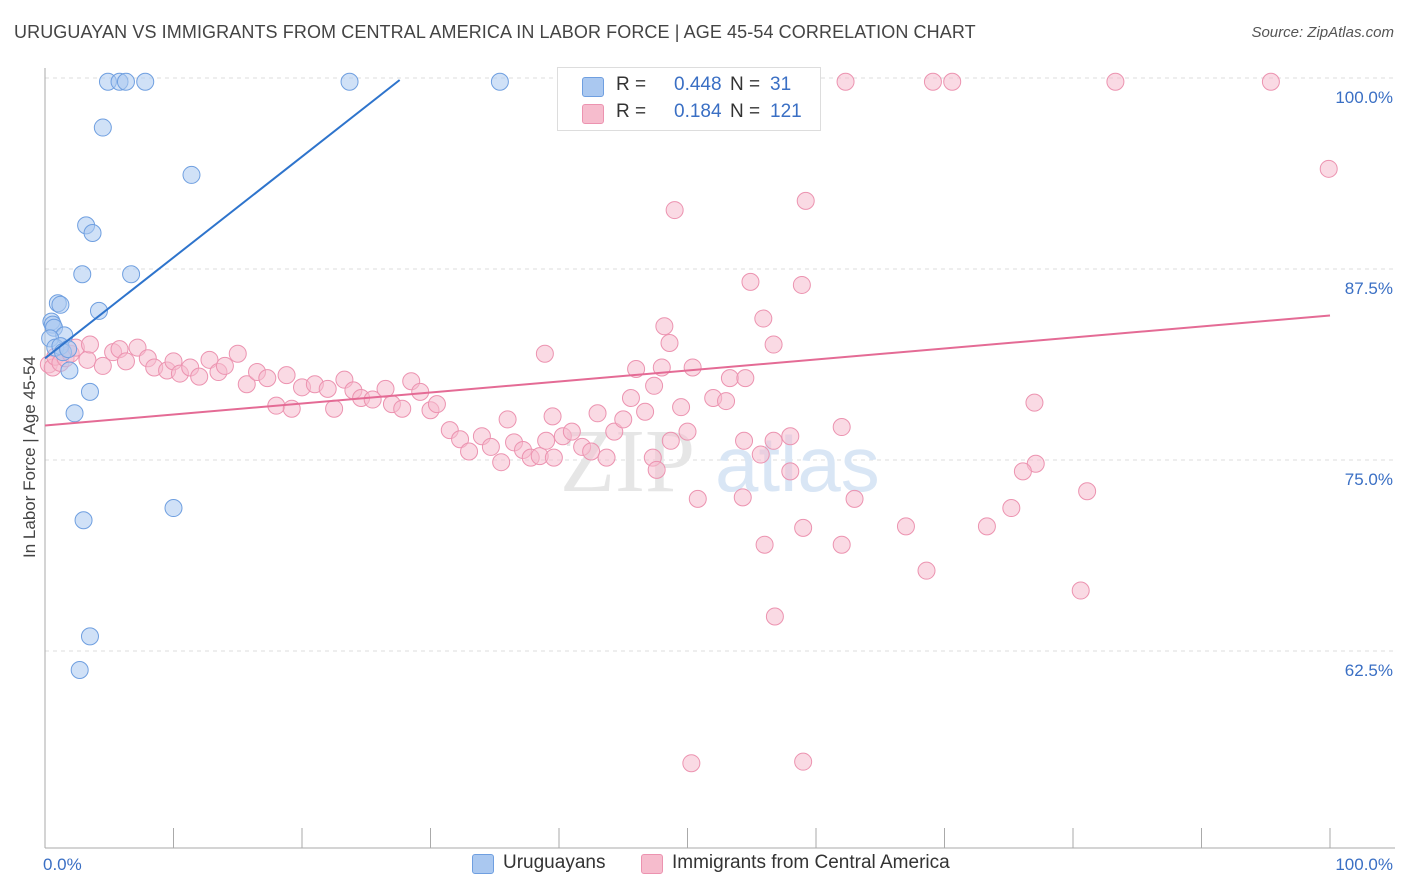 The image size is (1406, 892). What do you see at coordinates (698, 84) in the screenshot?
I see `legend-r-value: 0.448` at bounding box center [698, 84].